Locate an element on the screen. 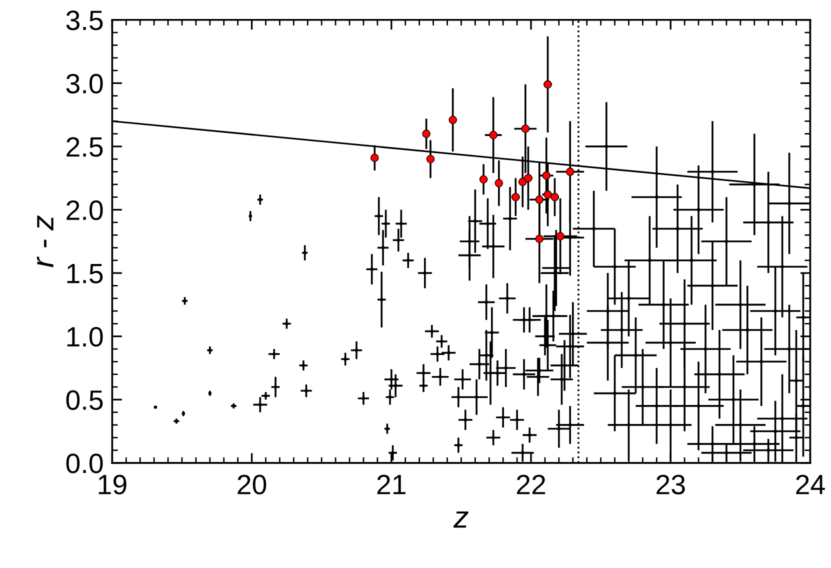  x-tick-label: 22 is located at coordinates (531, 484).